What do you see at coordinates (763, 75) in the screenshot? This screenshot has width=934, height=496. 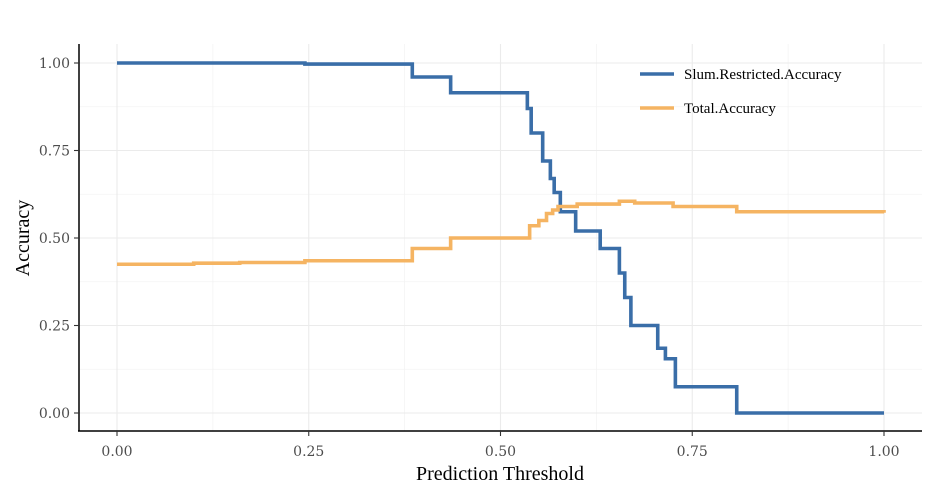 I see `legend-label-0: Slum.Restricted.Accuracy` at bounding box center [763, 75].